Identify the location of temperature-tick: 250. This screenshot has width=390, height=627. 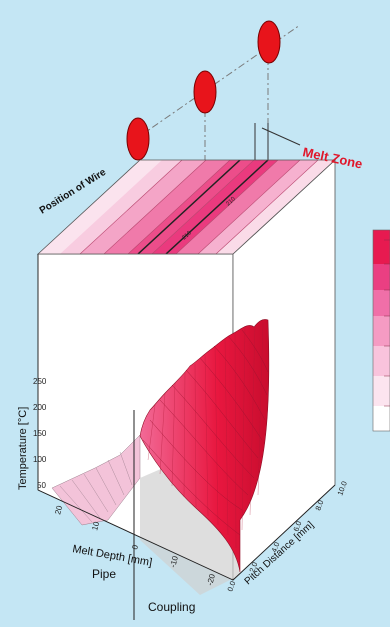
(40, 381).